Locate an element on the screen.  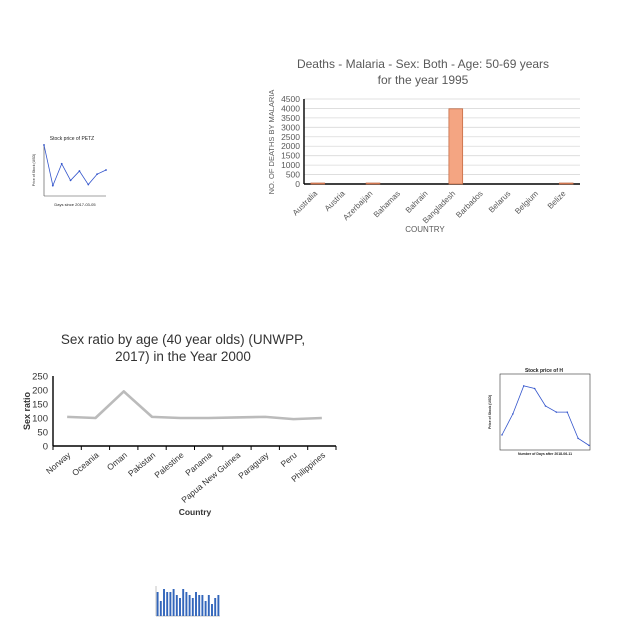
chart-tiny-svg is located at coordinates (187, 601).